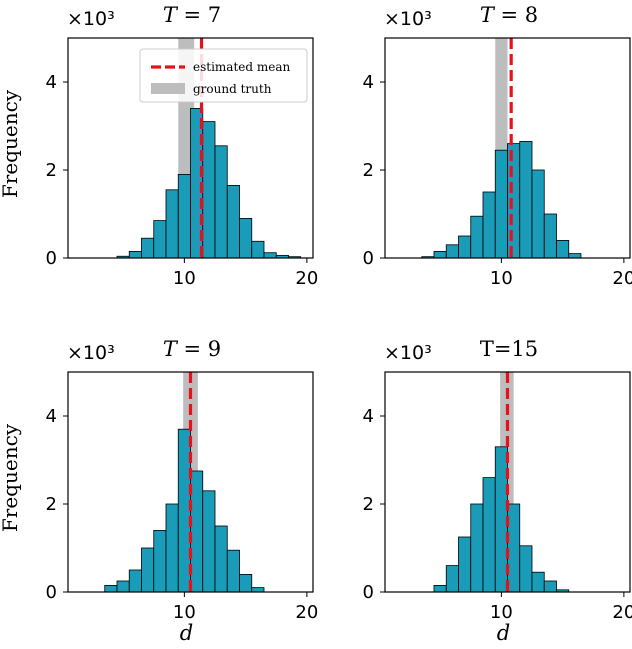 The width and height of the screenshot is (632, 649). What do you see at coordinates (192, 15) in the screenshot?
I see `panel-title: T = 7` at bounding box center [192, 15].